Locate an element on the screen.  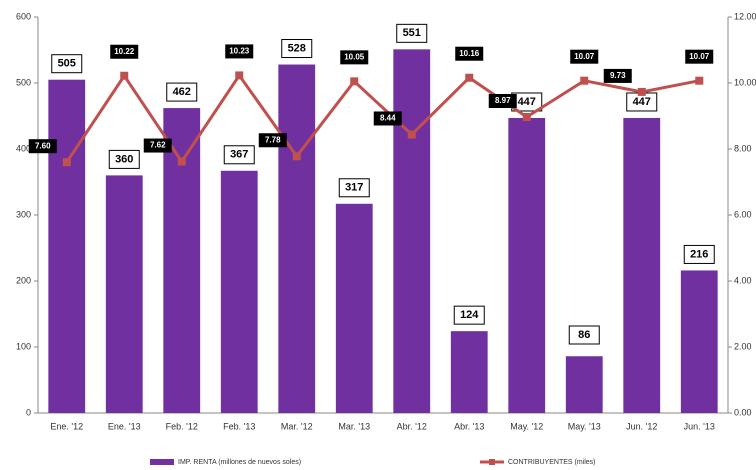
x-tick-label: Feb. '12 is located at coordinates (182, 426).